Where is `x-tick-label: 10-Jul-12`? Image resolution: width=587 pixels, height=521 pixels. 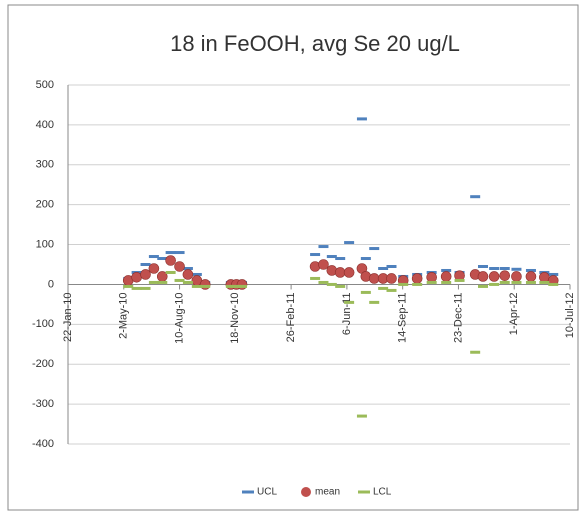
x-tick-label: 10-Jul-12 is located at coordinates (570, 315).